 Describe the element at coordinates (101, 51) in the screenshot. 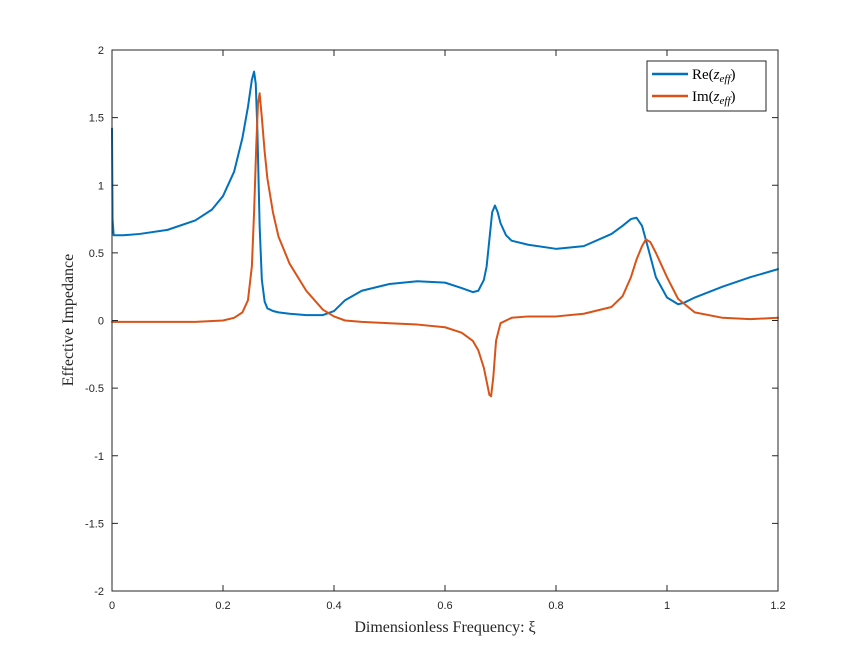

I see `y-tick-label: 2` at that location.